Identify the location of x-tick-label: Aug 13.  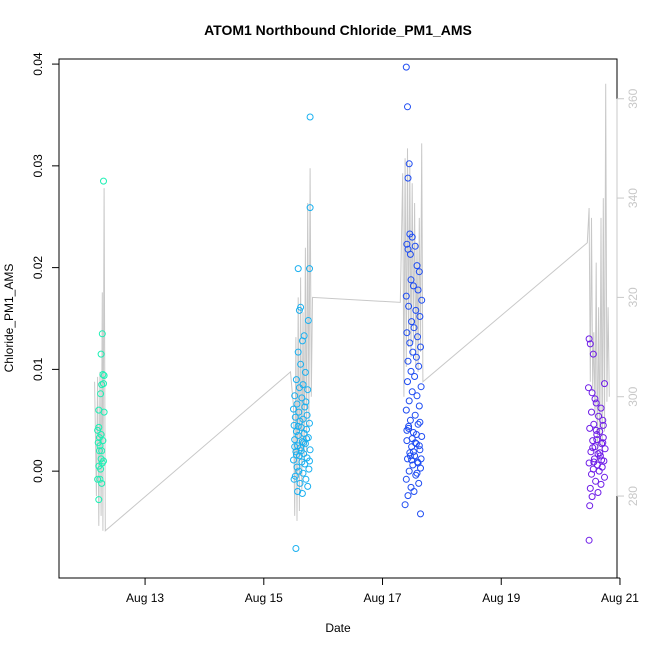
(145, 598).